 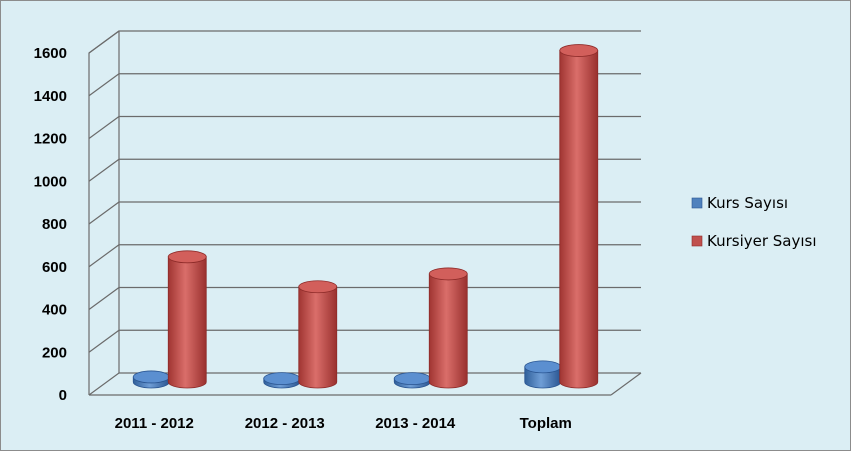 What do you see at coordinates (63, 395) in the screenshot?
I see `y-tick-label: 0` at bounding box center [63, 395].